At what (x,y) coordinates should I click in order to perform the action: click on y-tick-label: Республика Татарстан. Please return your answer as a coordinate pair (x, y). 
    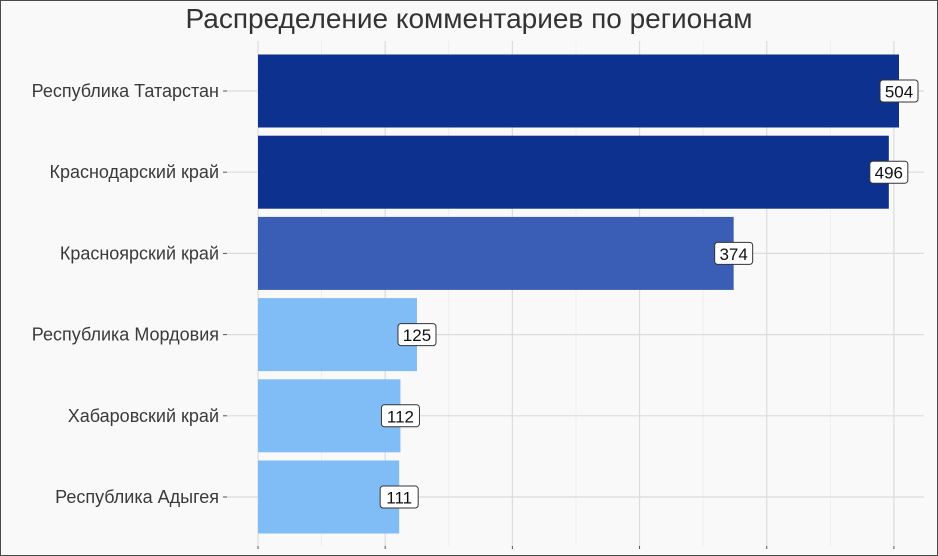
    Looking at the image, I should click on (125, 91).